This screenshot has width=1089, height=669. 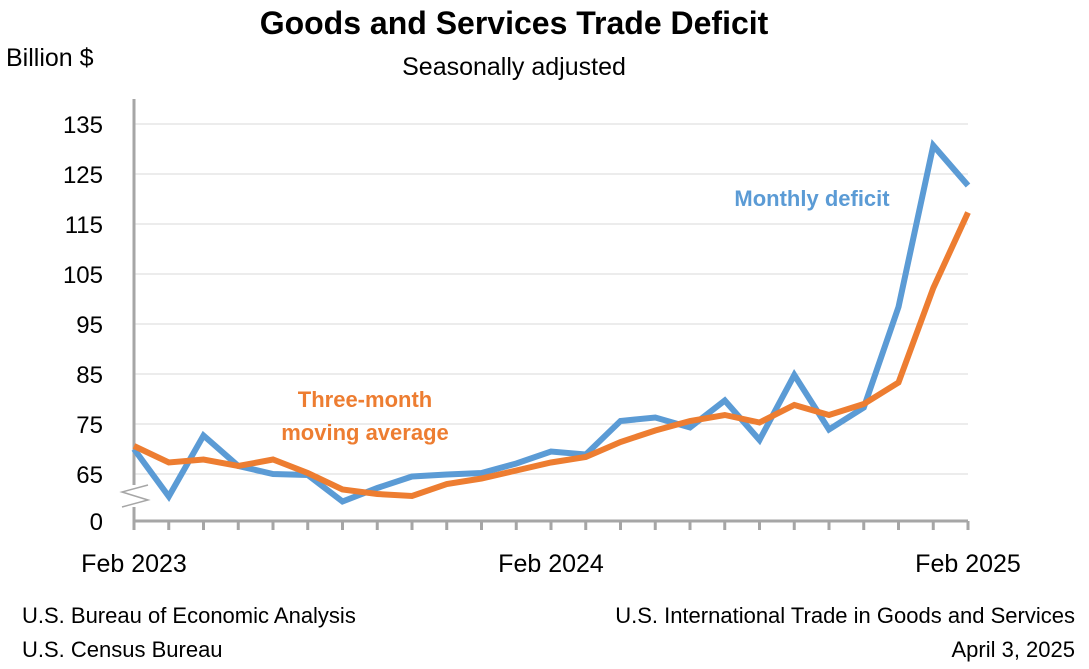 What do you see at coordinates (189, 615) in the screenshot?
I see `footer-source-bea: U.S. Bureau of Economic Analysis` at bounding box center [189, 615].